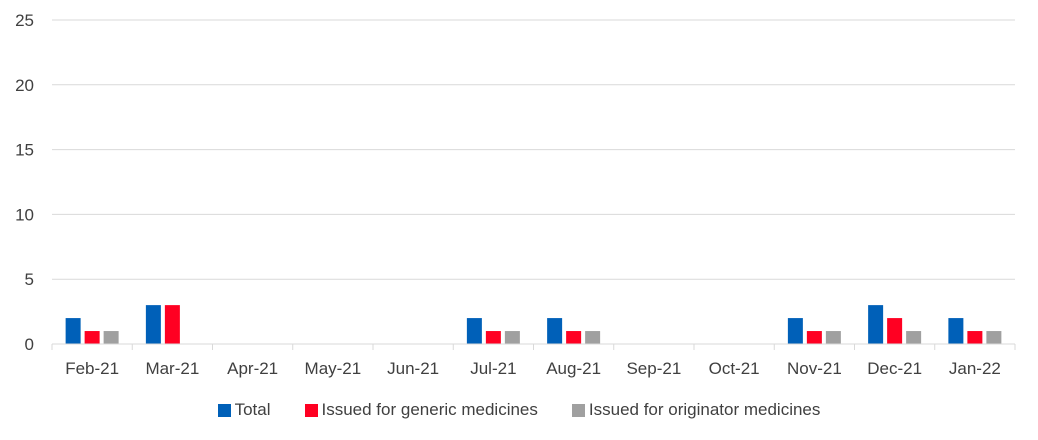 The height and width of the screenshot is (440, 1038). What do you see at coordinates (333, 368) in the screenshot?
I see `x-tick-label: May-21` at bounding box center [333, 368].